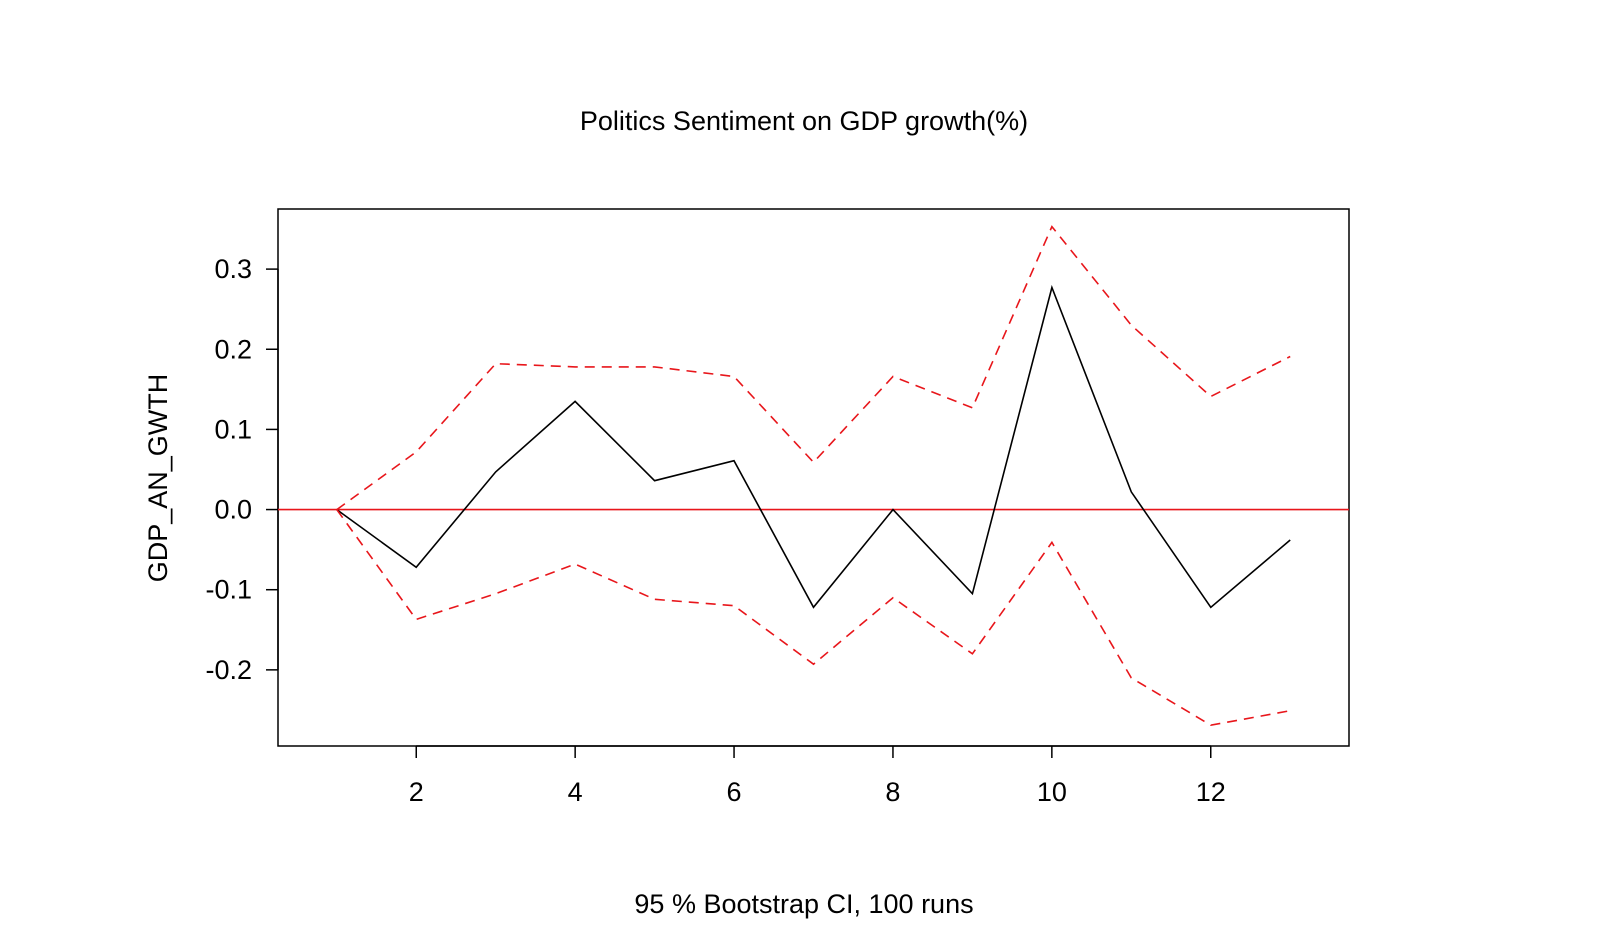 This screenshot has height=943, width=1607. I want to click on x-tick-label: 10, so click(1052, 792).